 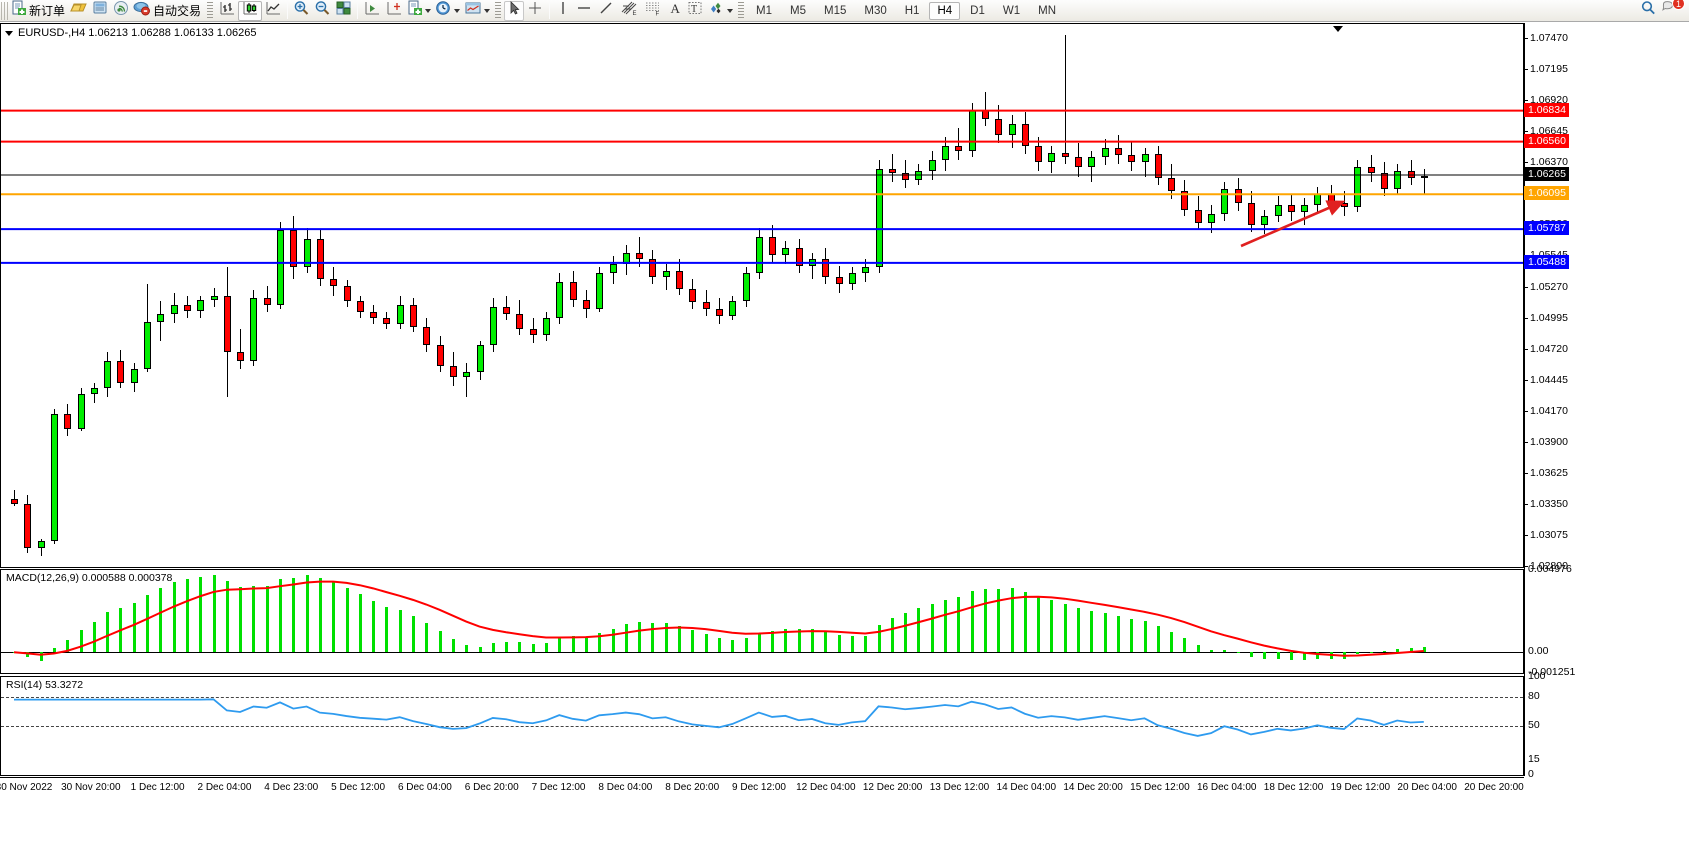 I want to click on price-tag-pivot: 1.06095, so click(x=1546, y=193).